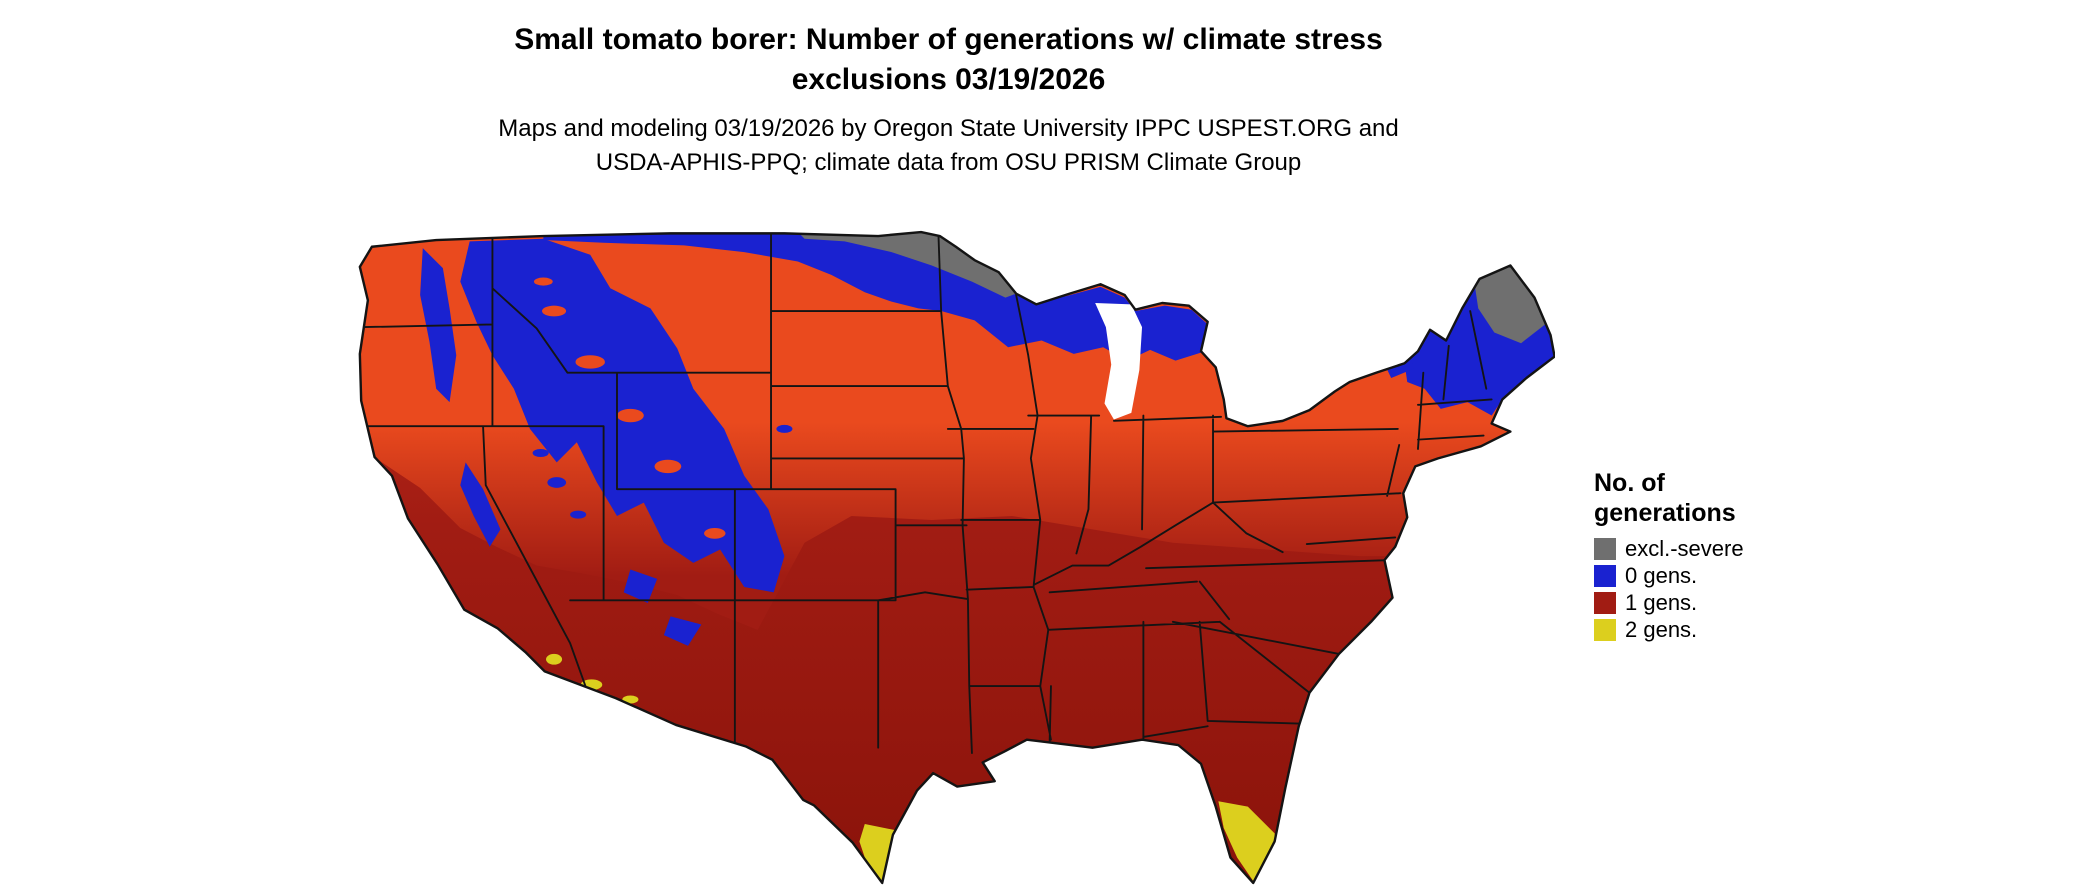 The height and width of the screenshot is (892, 2100). Describe the element at coordinates (1510, 304) in the screenshot. I see `region-excl-severe-maine` at that location.